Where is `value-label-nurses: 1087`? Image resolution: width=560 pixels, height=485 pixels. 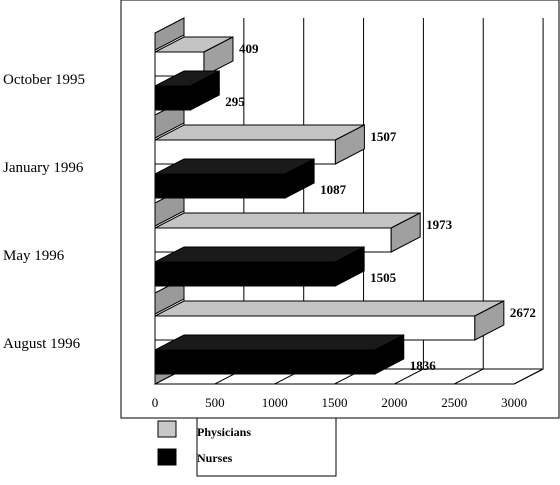 value-label-nurses: 1087 is located at coordinates (333, 189).